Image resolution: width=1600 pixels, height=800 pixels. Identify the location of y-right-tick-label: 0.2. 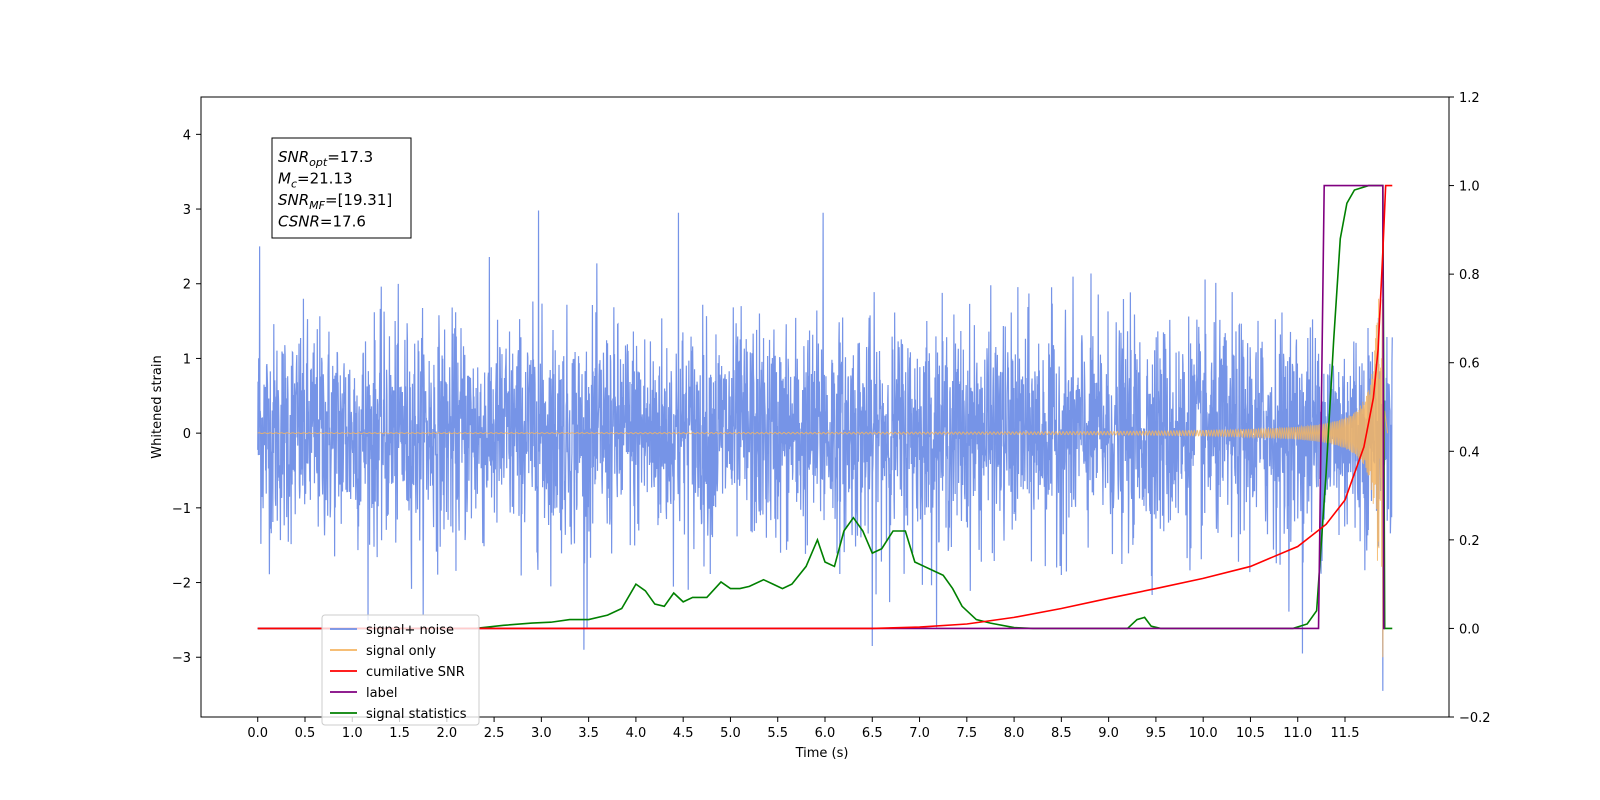
(1469, 541).